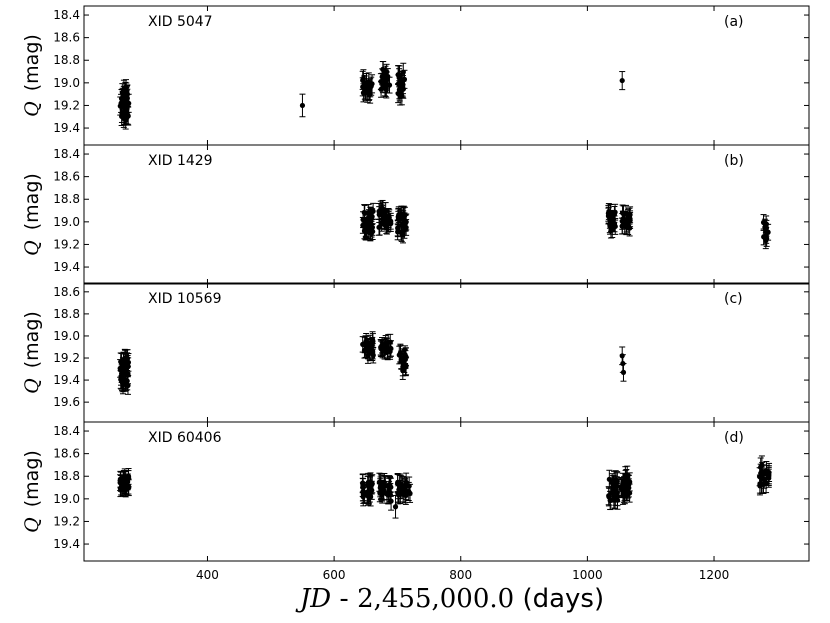  I want to click on panel-tag: (d), so click(734, 438).